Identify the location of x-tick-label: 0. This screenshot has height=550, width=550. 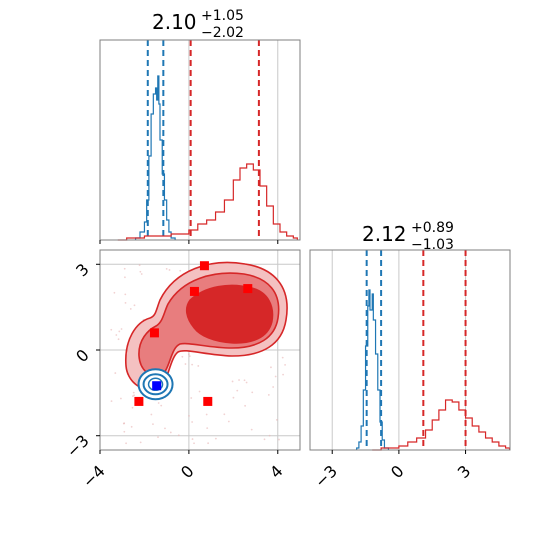
(397, 471).